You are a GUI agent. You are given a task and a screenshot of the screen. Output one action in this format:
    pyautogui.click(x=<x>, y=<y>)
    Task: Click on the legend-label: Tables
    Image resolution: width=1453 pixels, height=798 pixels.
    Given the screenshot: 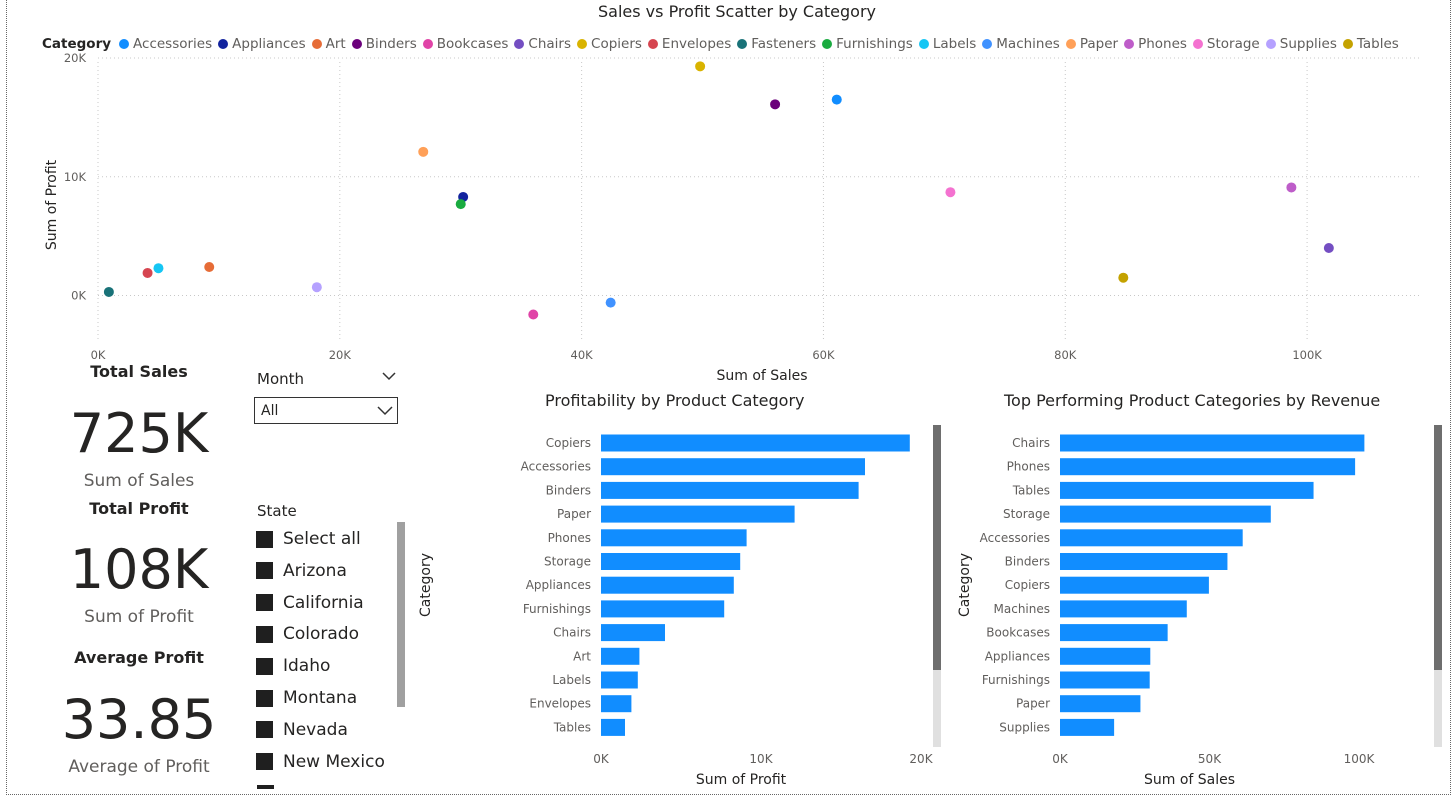 What is the action you would take?
    pyautogui.click(x=1377, y=44)
    